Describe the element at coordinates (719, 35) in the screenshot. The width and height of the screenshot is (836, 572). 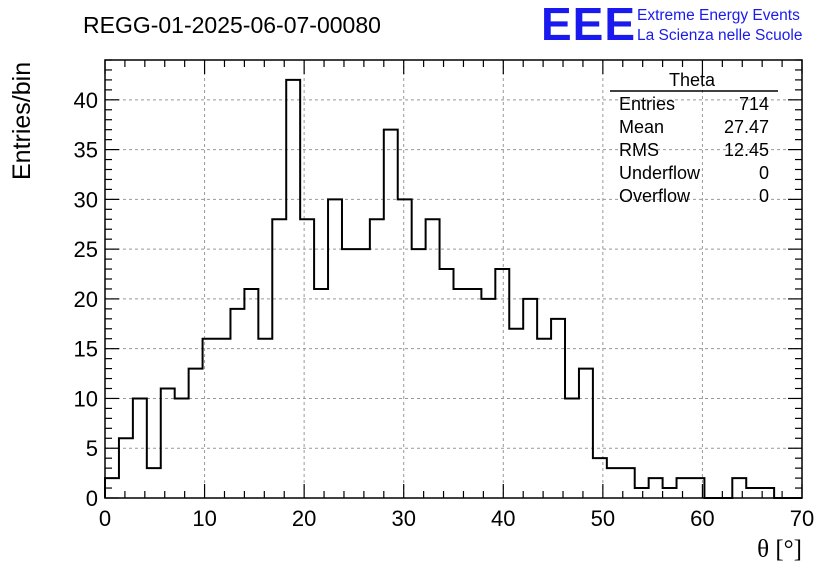
I see `eee-logo-line2: La Scienza nelle Scuole` at that location.